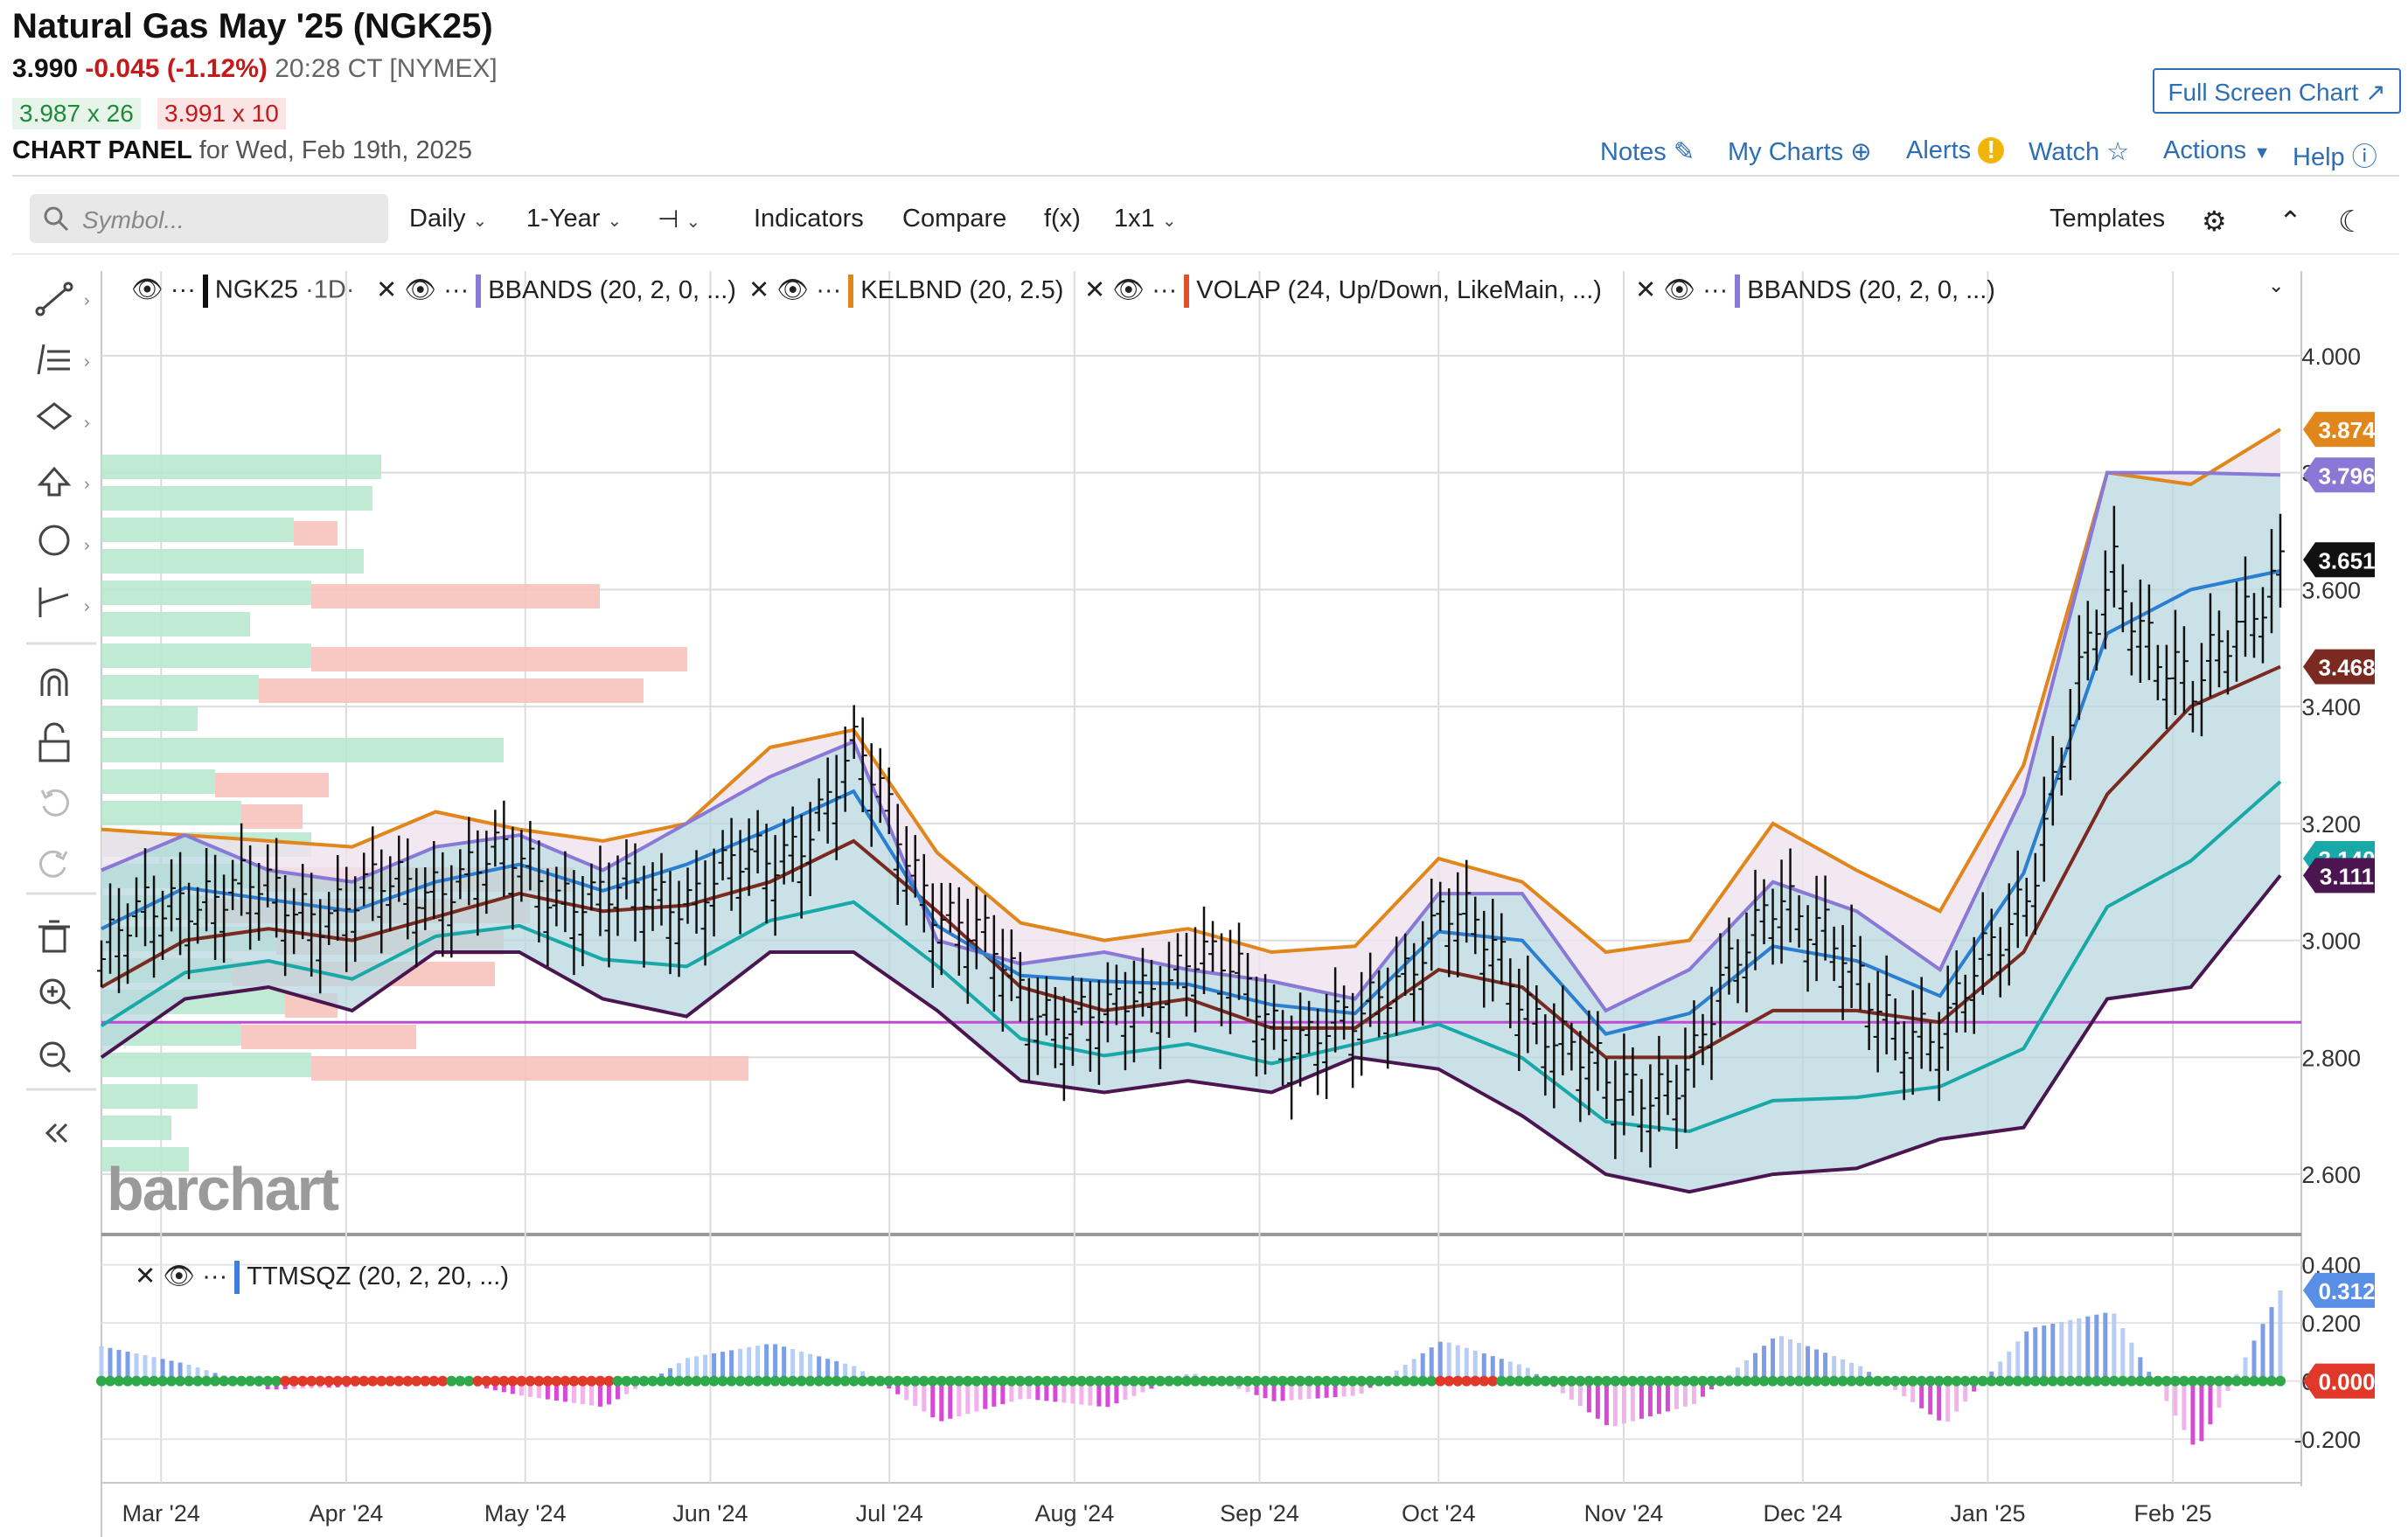  What do you see at coordinates (2079, 151) in the screenshot?
I see `watch-button: Watch ☆` at bounding box center [2079, 151].